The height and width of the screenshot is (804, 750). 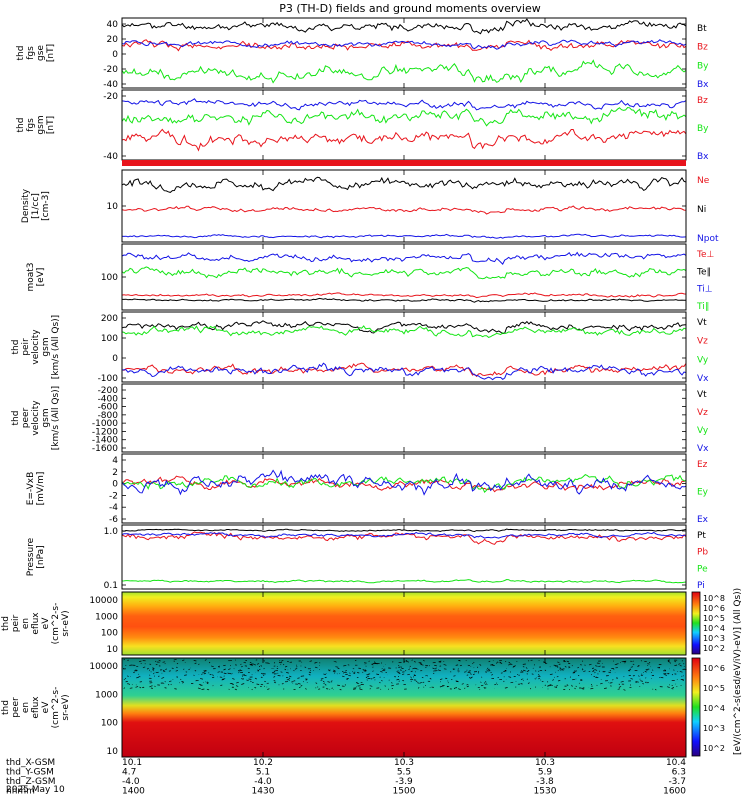 I want to click on footer-value: 10.1, so click(x=132, y=763).